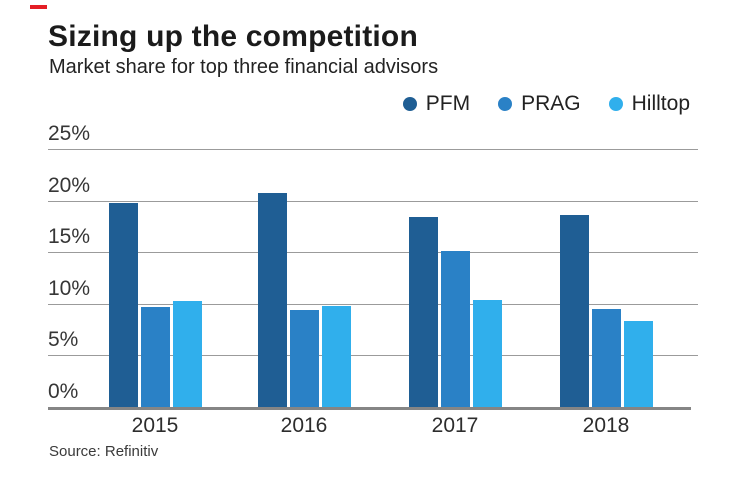  Describe the element at coordinates (448, 103) in the screenshot. I see `legend-label: PFM` at that location.